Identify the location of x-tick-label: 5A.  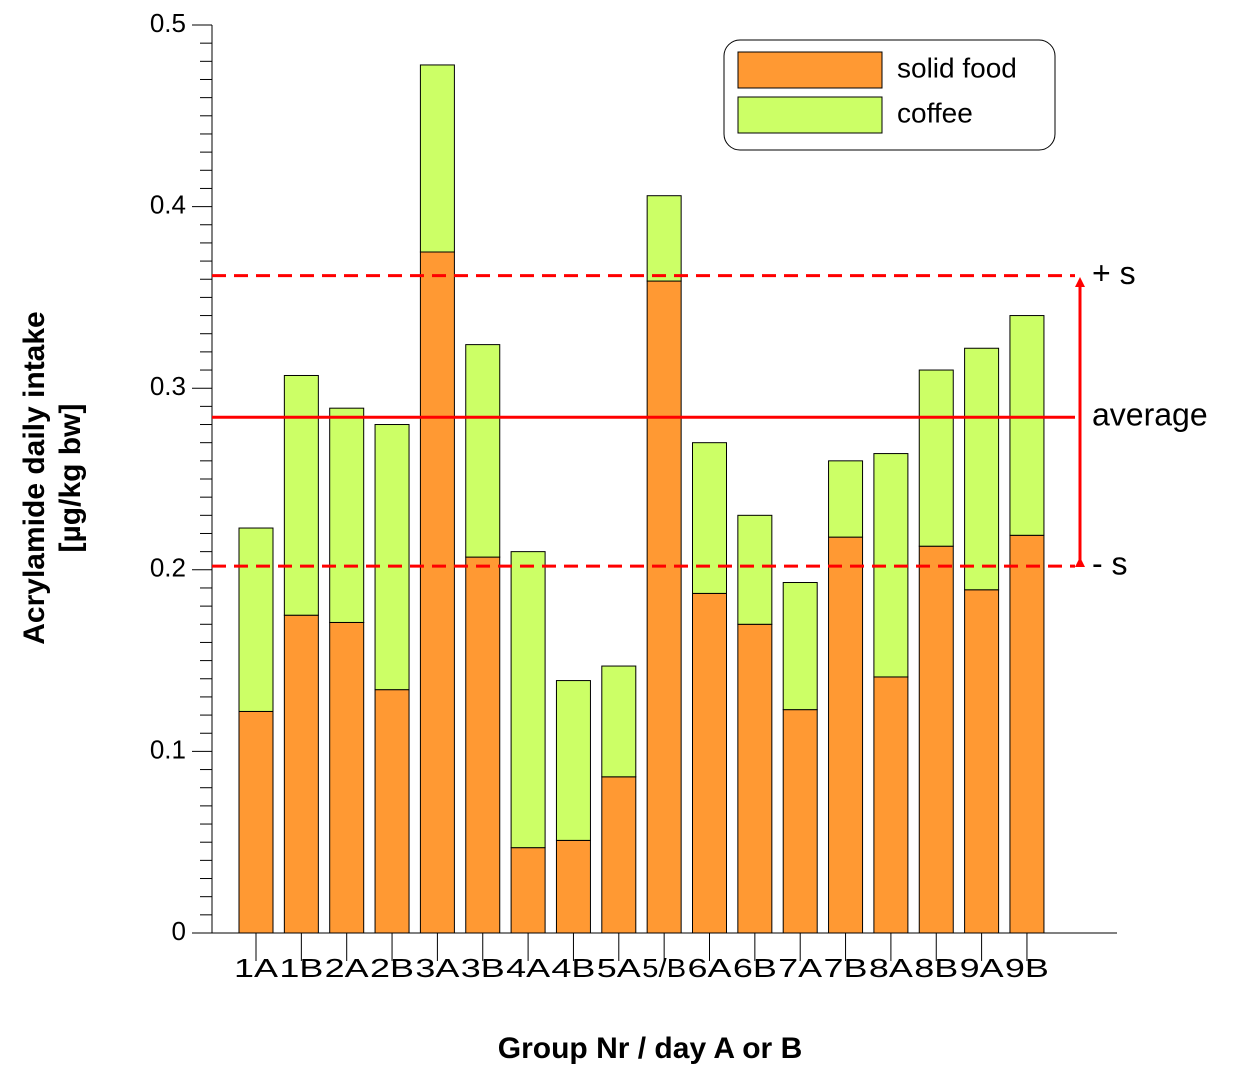
(619, 968).